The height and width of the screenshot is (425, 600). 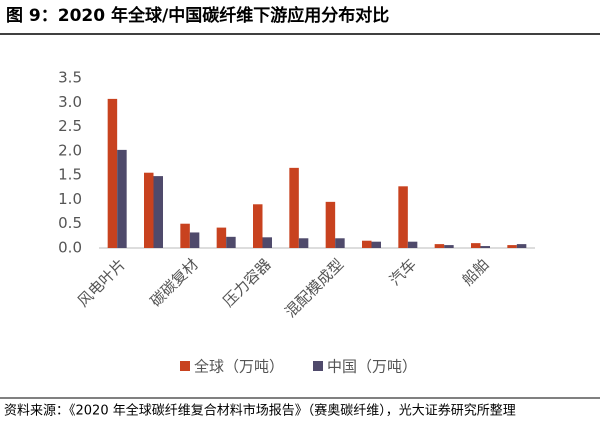 I want to click on y-tick-label: 1.0, so click(x=70, y=199).